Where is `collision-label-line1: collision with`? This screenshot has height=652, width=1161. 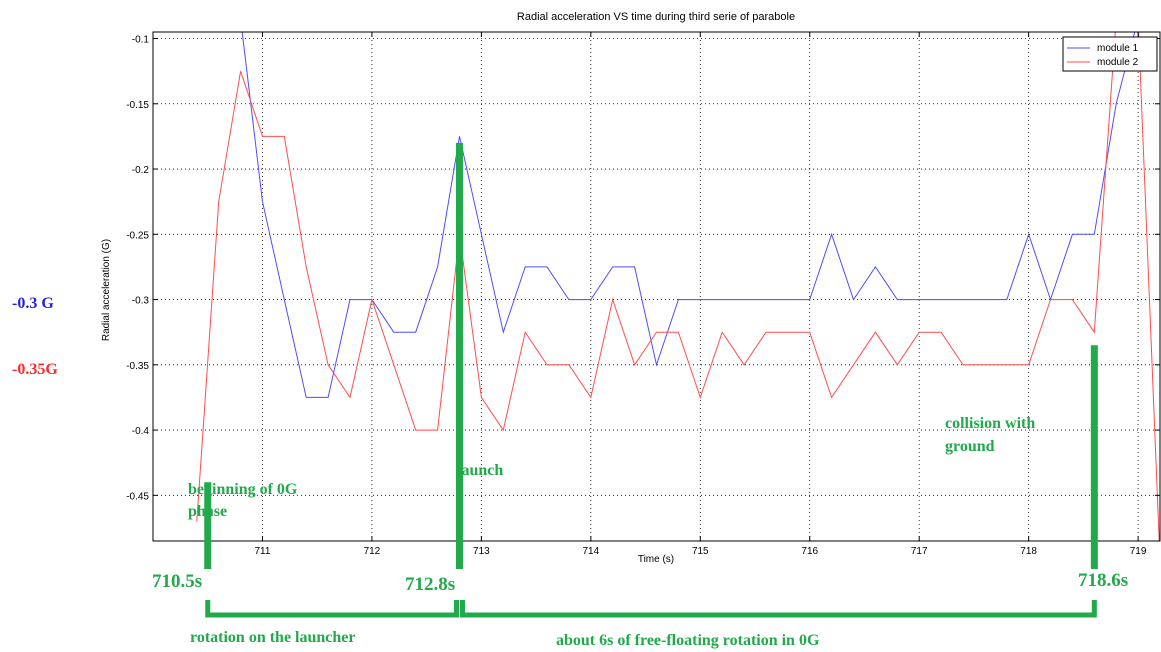
collision-label-line1: collision with is located at coordinates (990, 423).